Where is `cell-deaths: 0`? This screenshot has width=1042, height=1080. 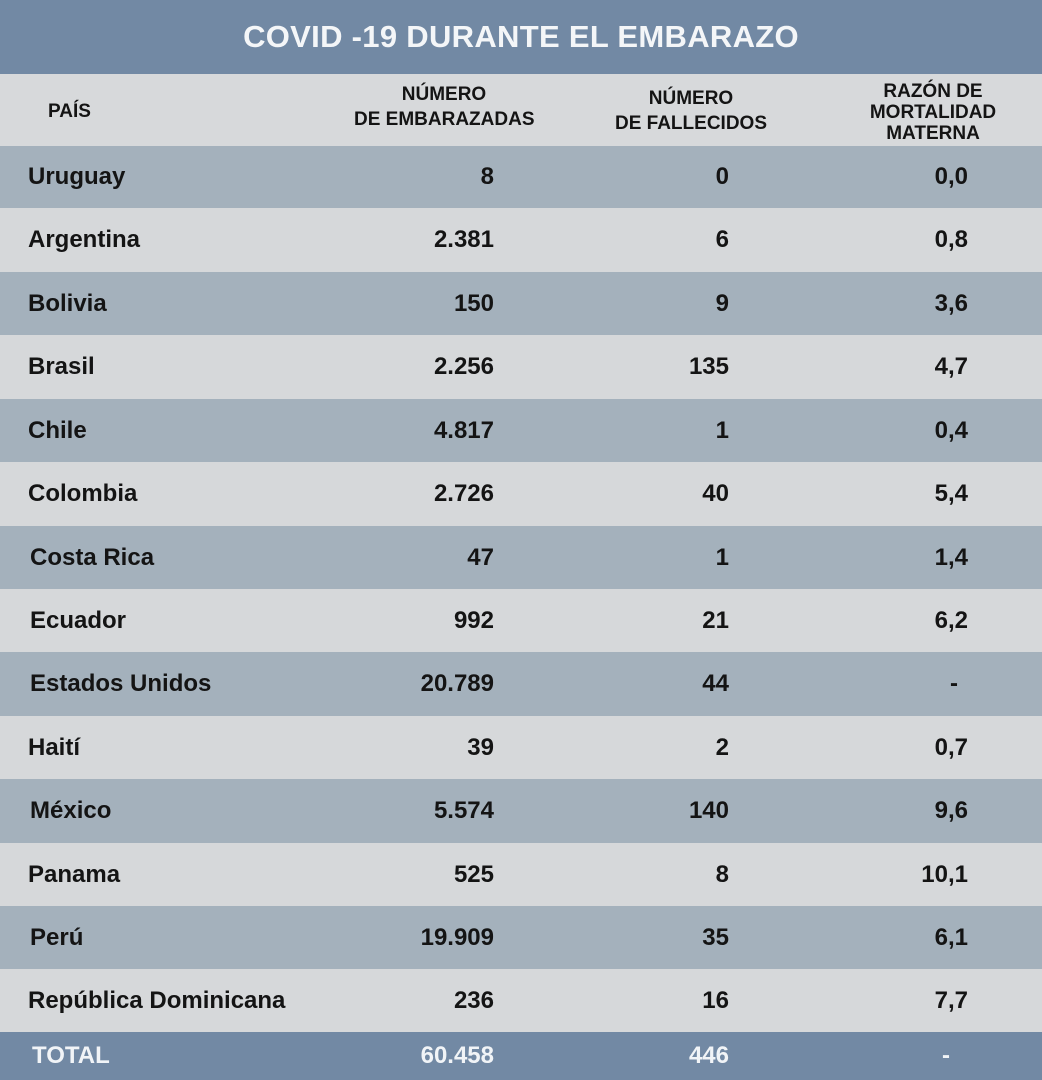
cell-deaths: 0 is located at coordinates (722, 176).